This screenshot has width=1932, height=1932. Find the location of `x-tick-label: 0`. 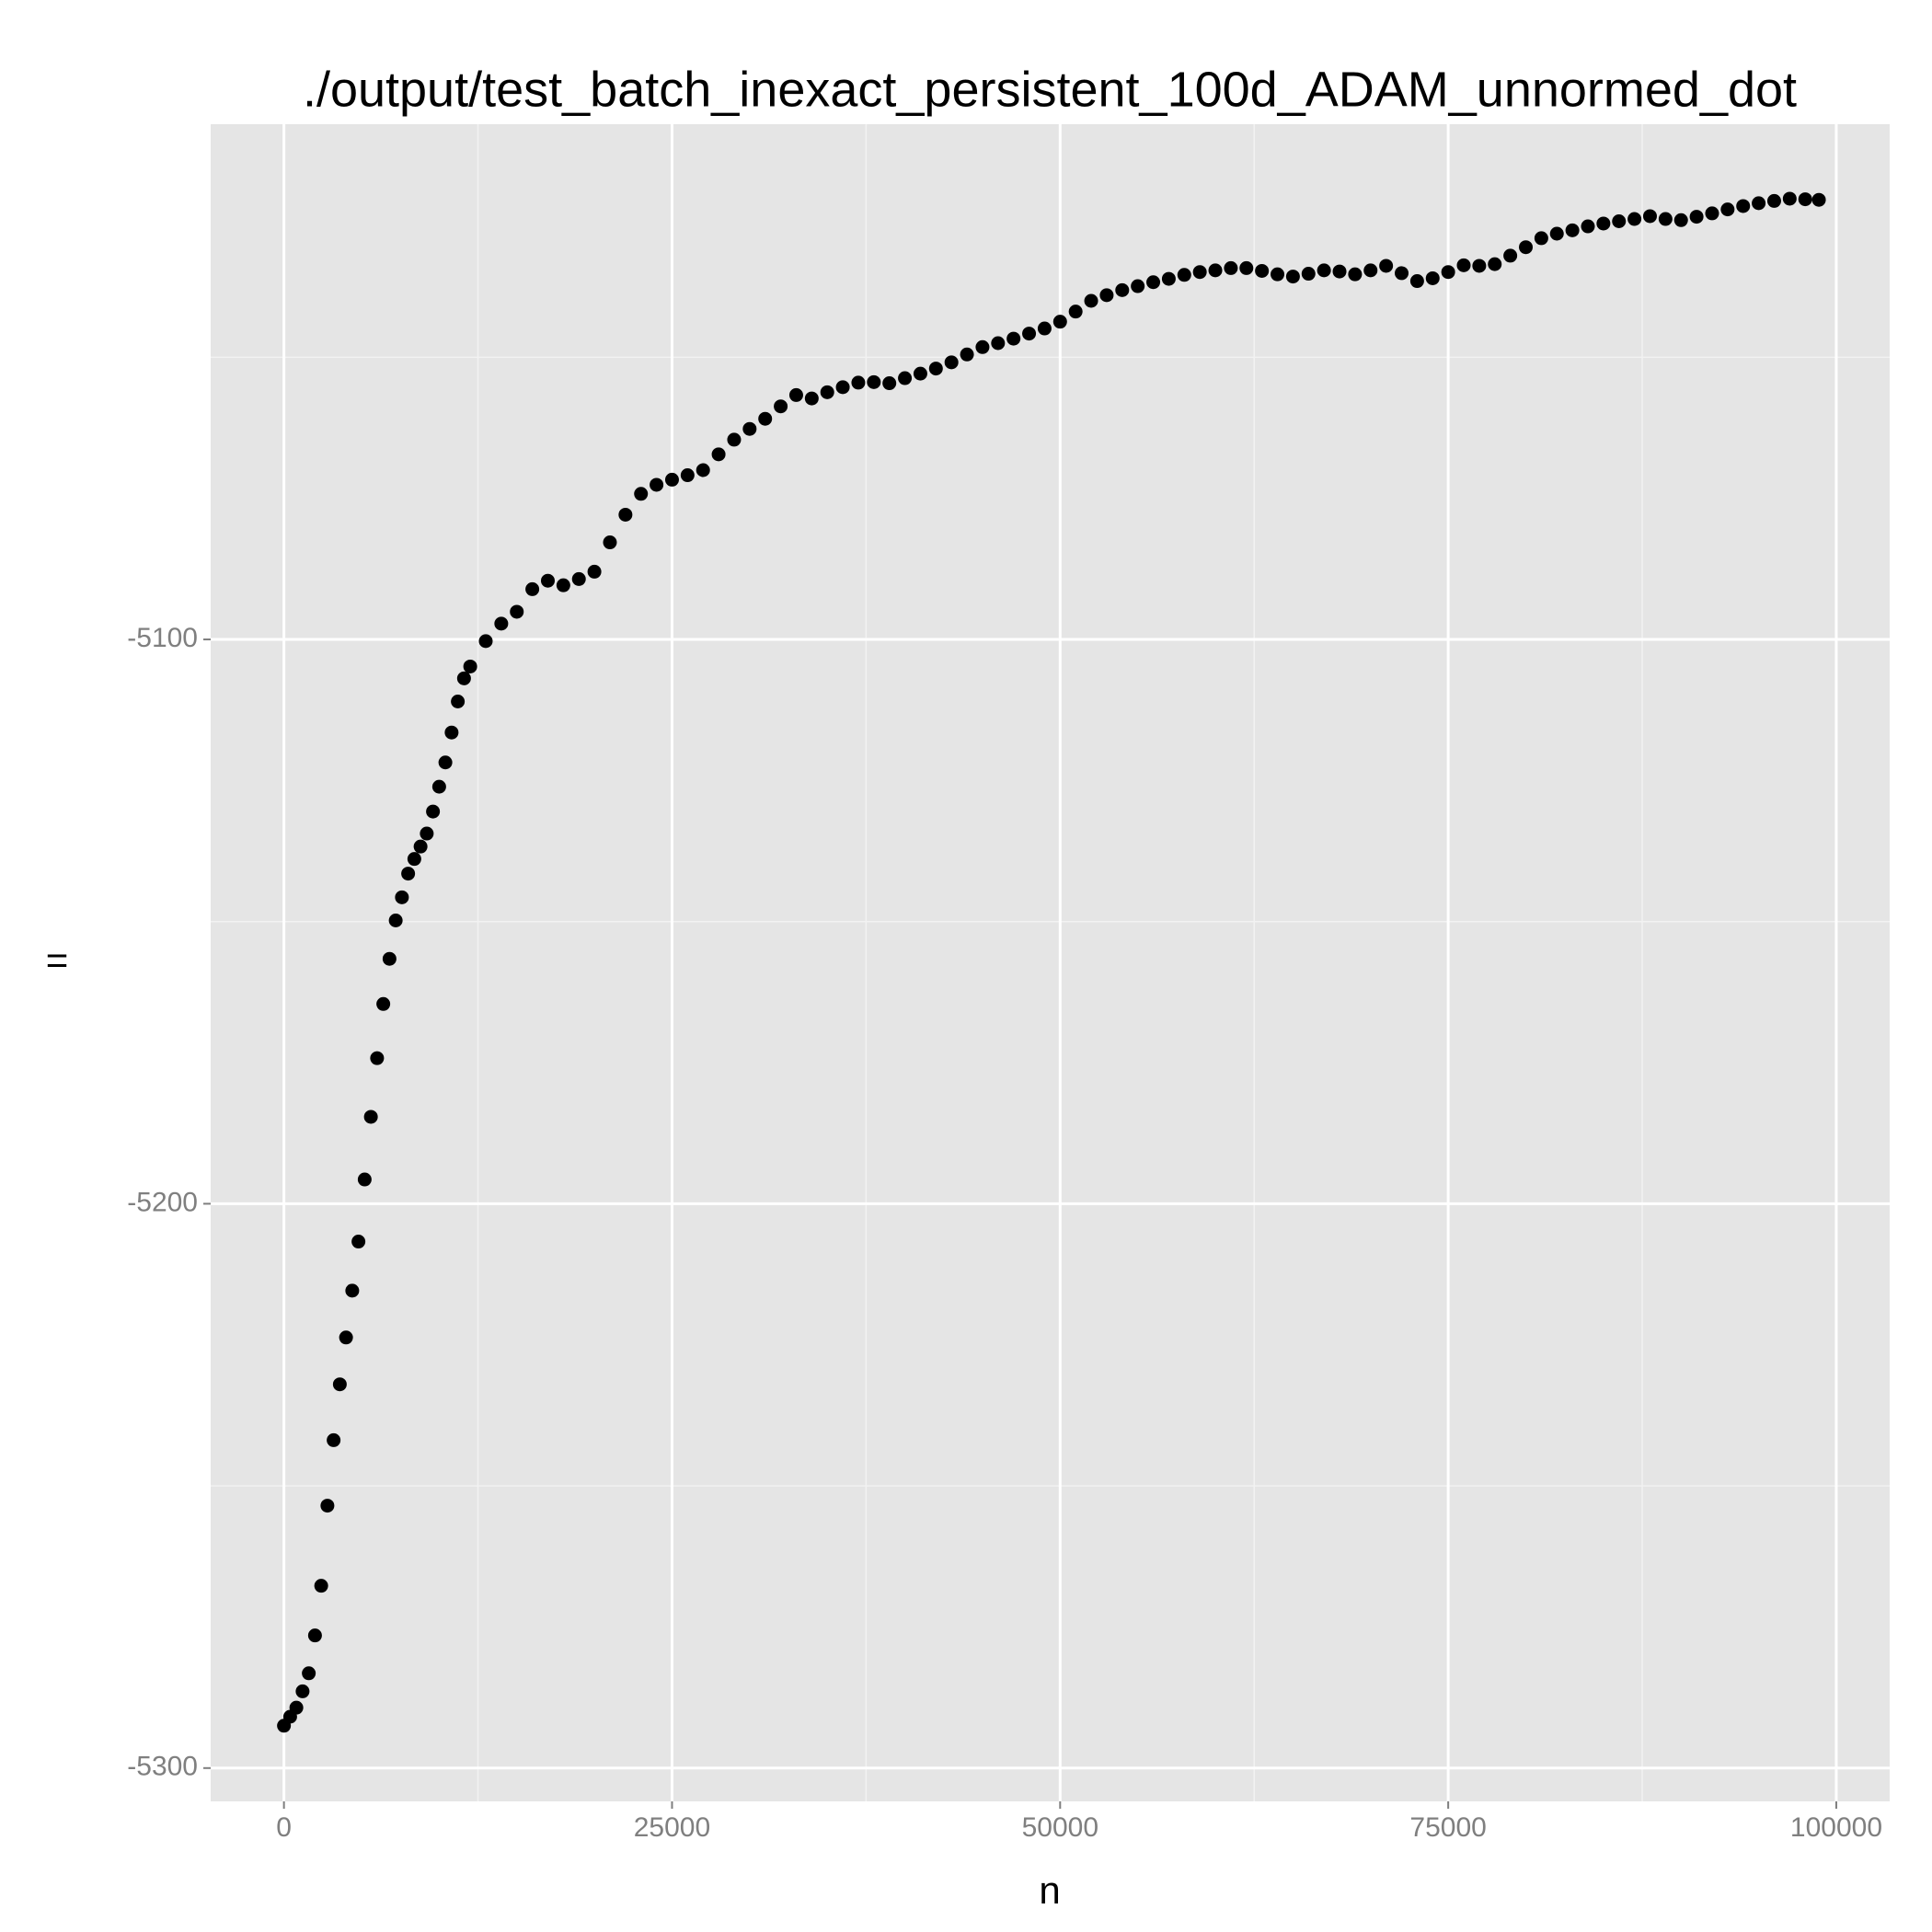

x-tick-label: 0 is located at coordinates (284, 1827).